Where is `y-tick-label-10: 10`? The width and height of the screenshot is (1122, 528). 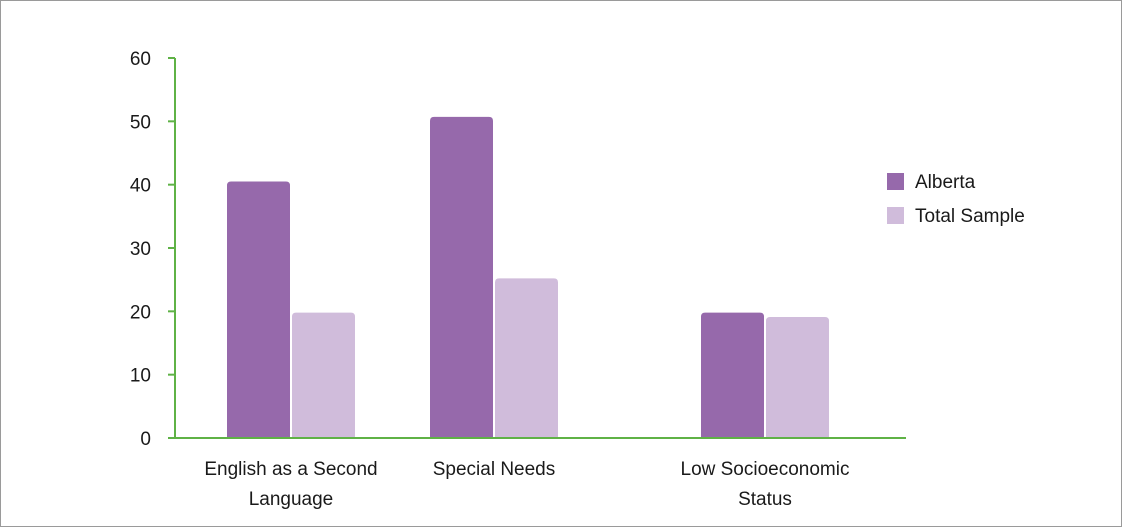 y-tick-label-10: 10 is located at coordinates (140, 376).